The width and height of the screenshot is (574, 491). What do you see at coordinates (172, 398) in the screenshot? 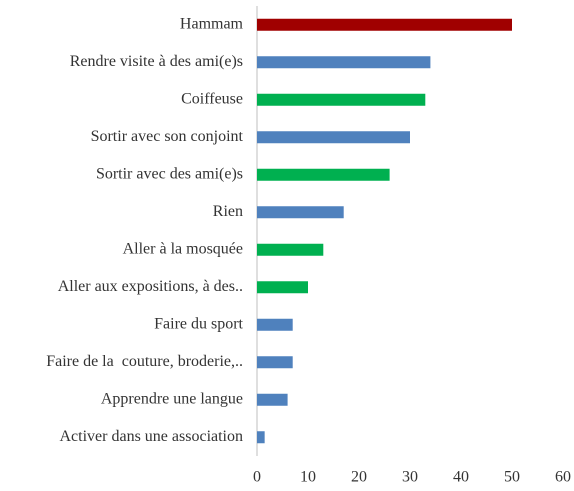
I see `y-tick-label: Apprendre une langue` at bounding box center [172, 398].